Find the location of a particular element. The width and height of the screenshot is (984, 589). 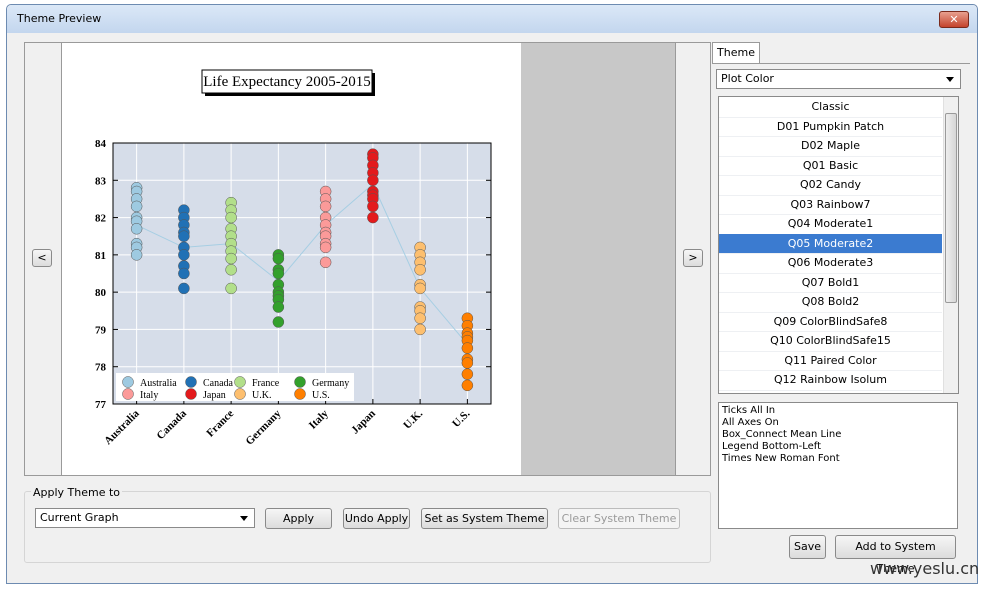

y-tick-label: 82 is located at coordinates (101, 219).